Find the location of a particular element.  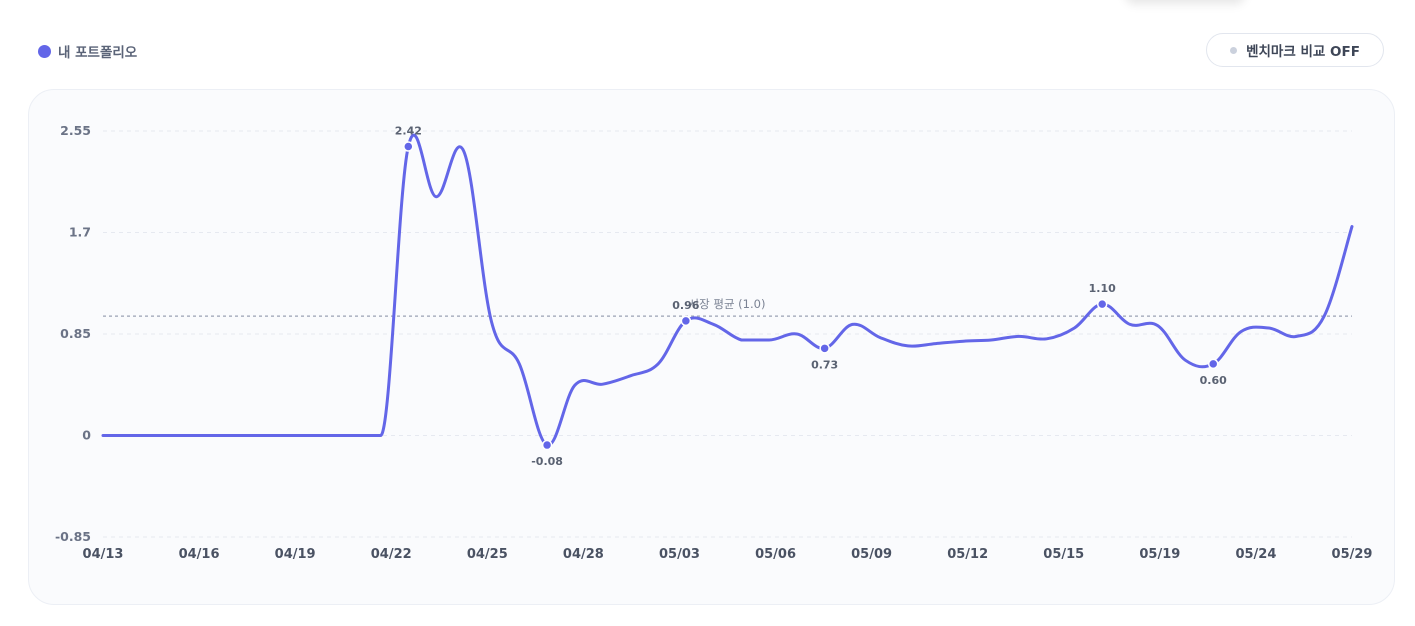

benchmark-toggle-button: 벤치마크 비교 OFF is located at coordinates (1295, 50).